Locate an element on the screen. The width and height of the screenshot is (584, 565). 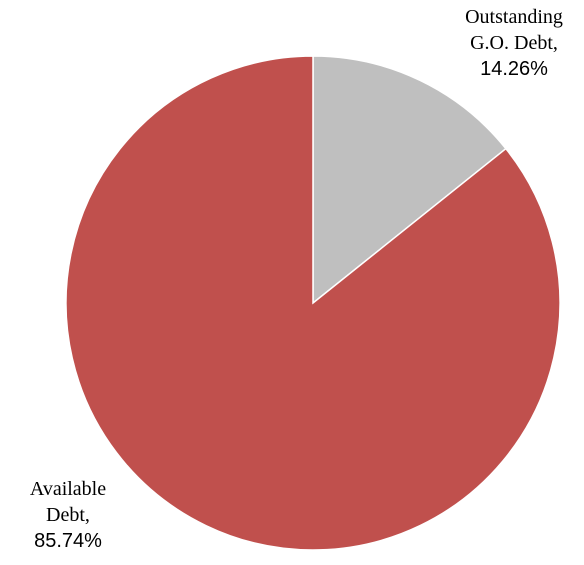
data-label-available-line-1: Available is located at coordinates (68, 489).